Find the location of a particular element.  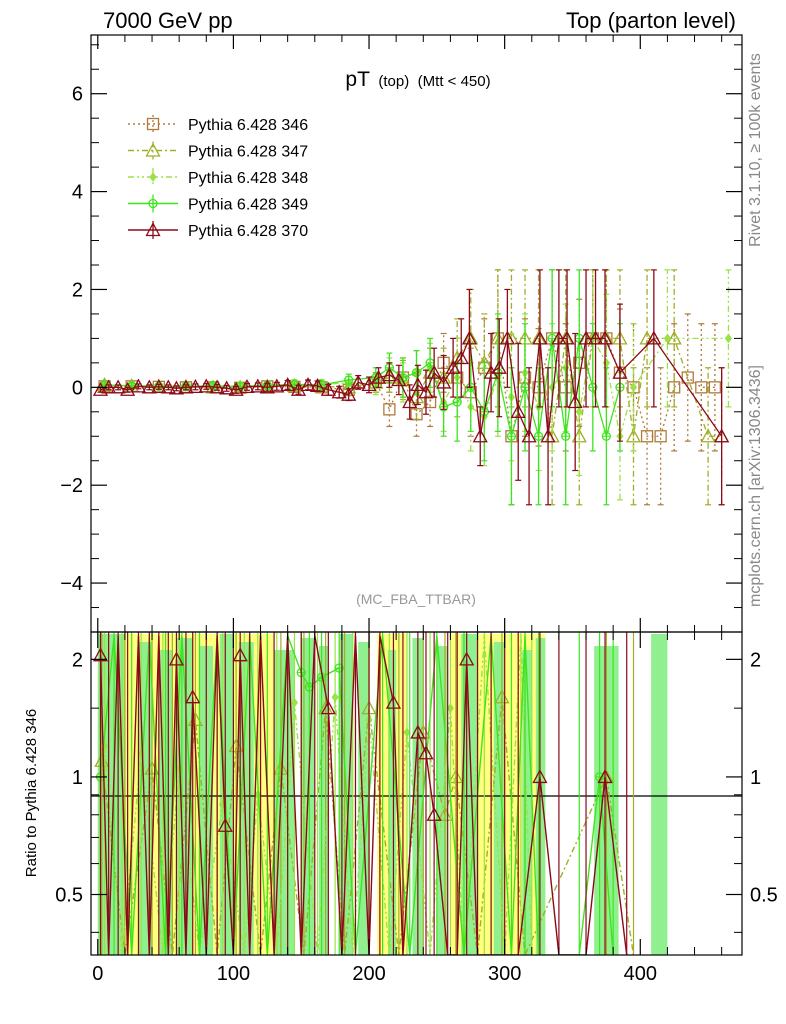

ratio-ytick-label: 1 is located at coordinates (77, 778).